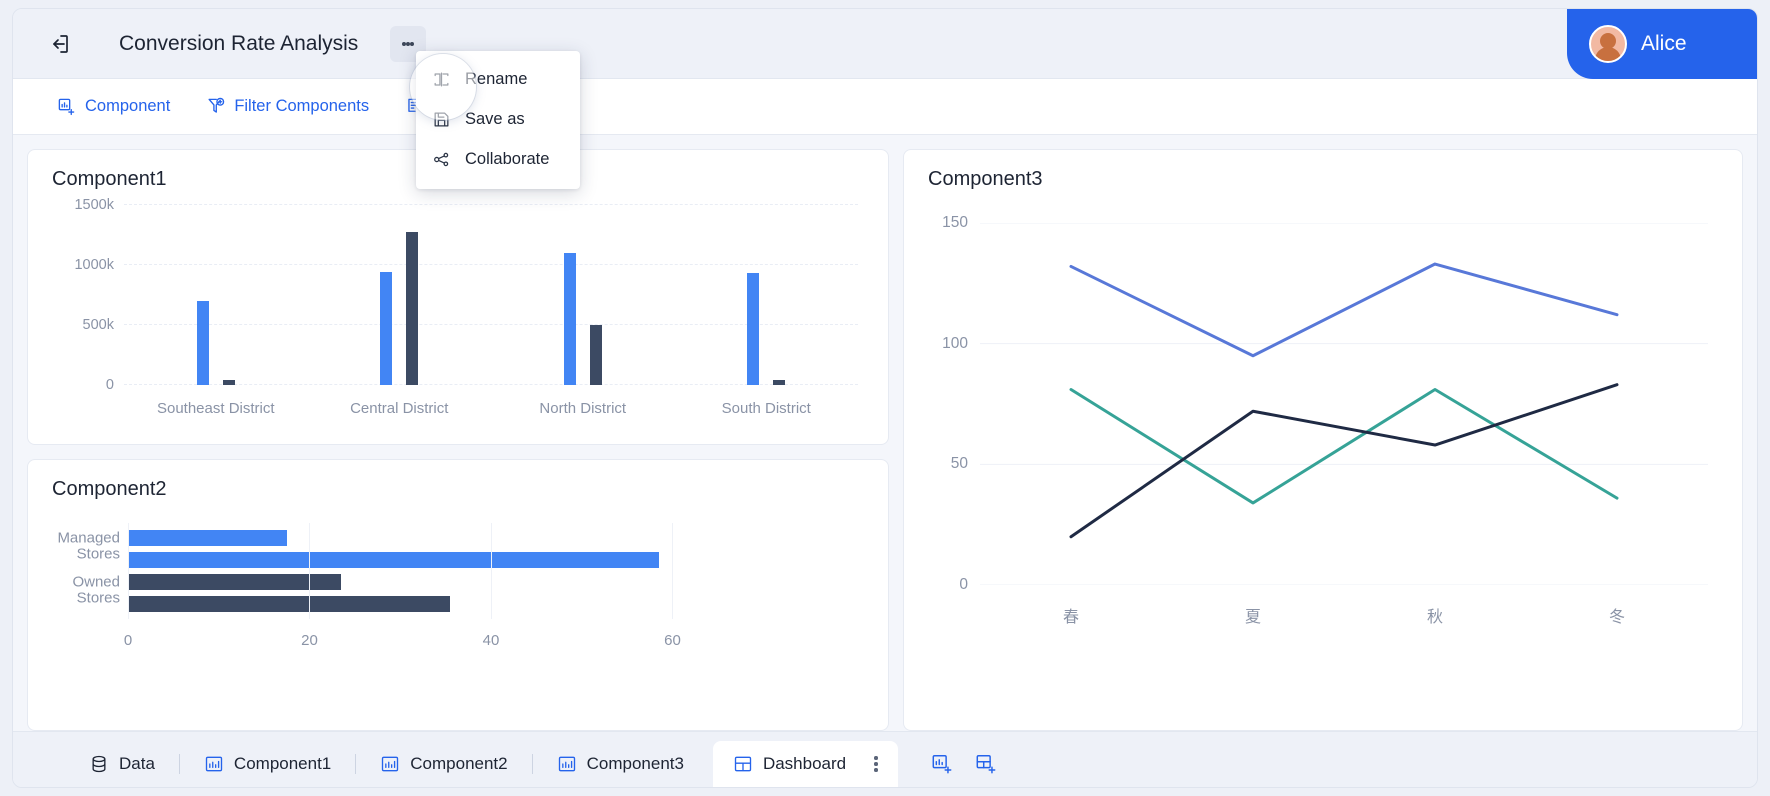  I want to click on tab-data: Data, so click(122, 764).